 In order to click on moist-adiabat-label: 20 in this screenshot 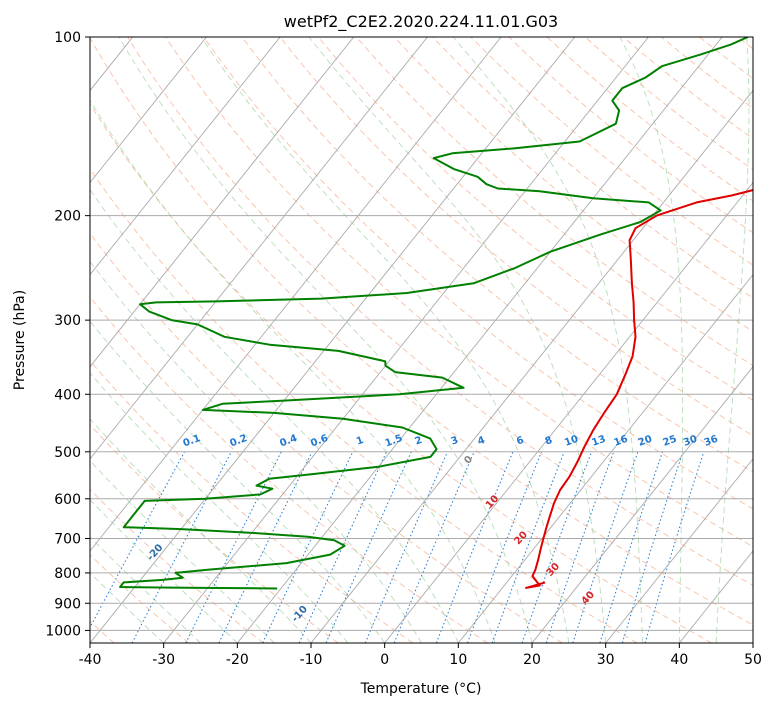, I will do `click(521, 538)`.